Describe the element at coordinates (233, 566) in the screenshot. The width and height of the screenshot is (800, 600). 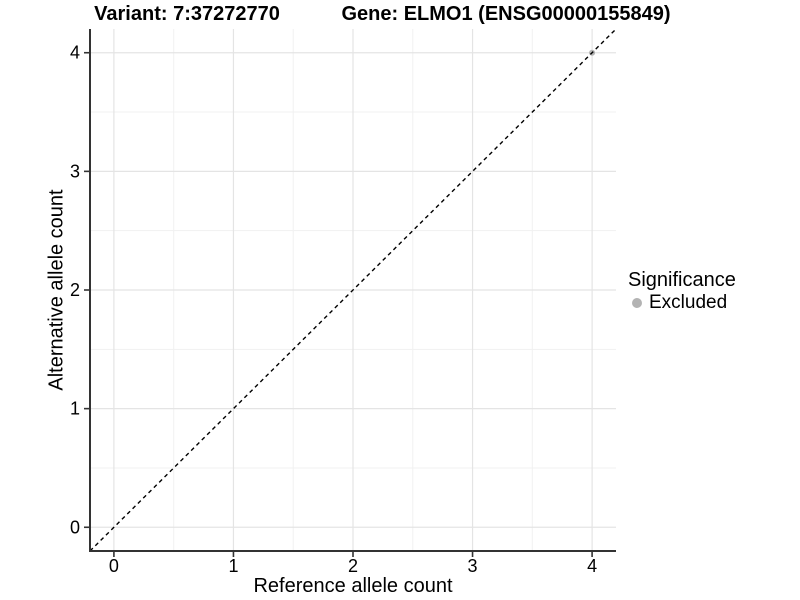
I see `x-tick-label: 1` at that location.